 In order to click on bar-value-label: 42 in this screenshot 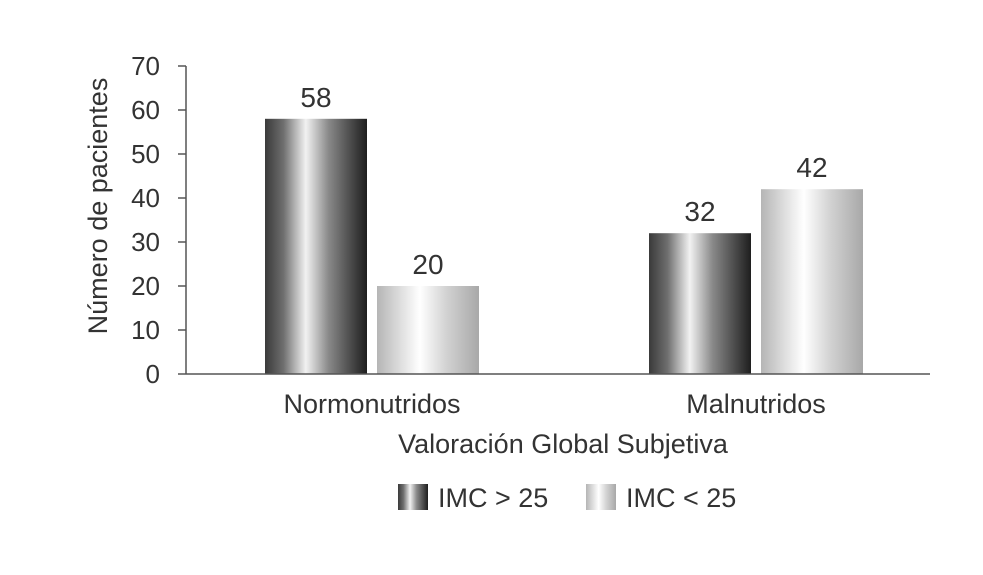, I will do `click(811, 167)`.